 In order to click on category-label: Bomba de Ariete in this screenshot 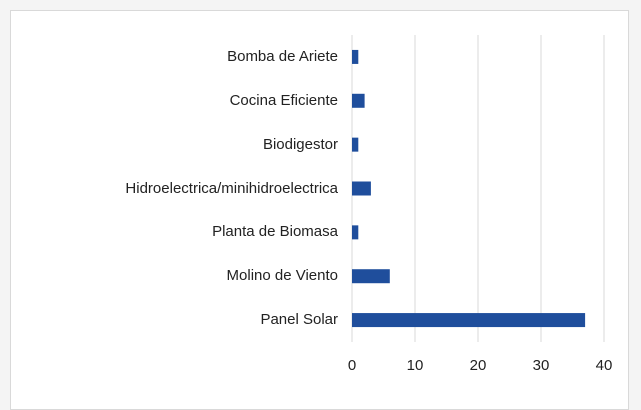, I will do `click(282, 56)`.